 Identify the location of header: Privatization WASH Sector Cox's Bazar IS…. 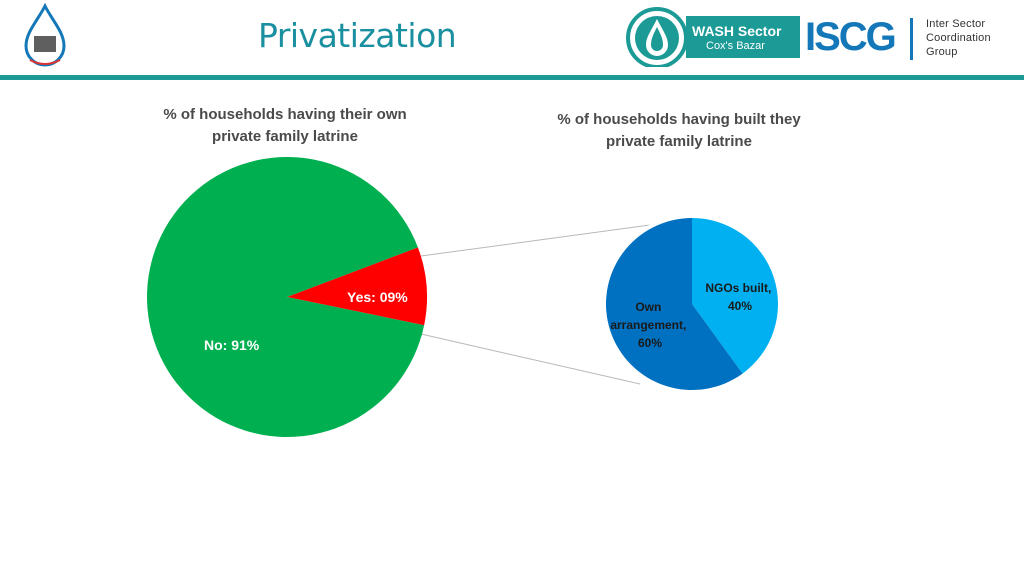
(512, 38).